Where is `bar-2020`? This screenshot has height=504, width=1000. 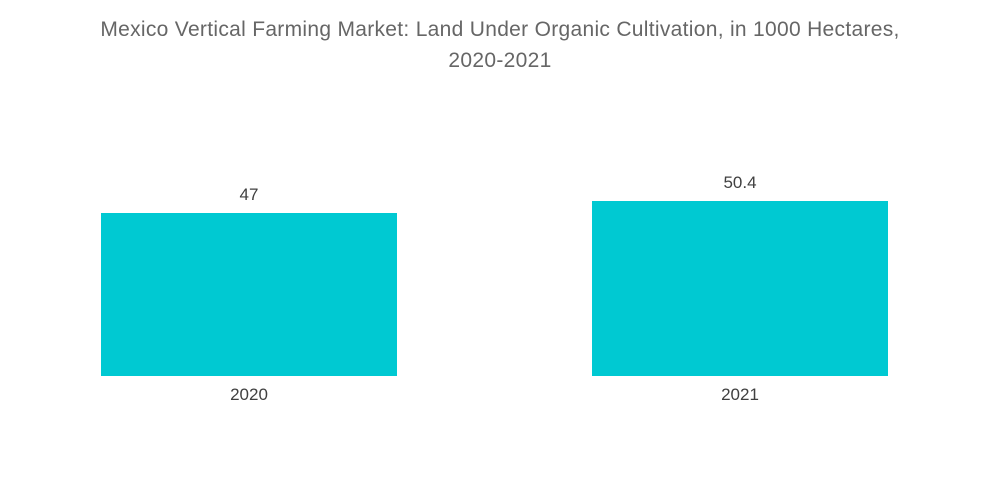 bar-2020 is located at coordinates (249, 294).